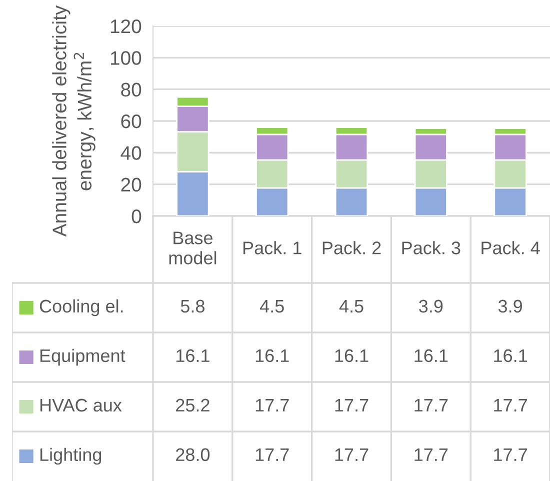 The image size is (550, 481). What do you see at coordinates (126, 58) in the screenshot?
I see `y-tick-label: 100` at bounding box center [126, 58].